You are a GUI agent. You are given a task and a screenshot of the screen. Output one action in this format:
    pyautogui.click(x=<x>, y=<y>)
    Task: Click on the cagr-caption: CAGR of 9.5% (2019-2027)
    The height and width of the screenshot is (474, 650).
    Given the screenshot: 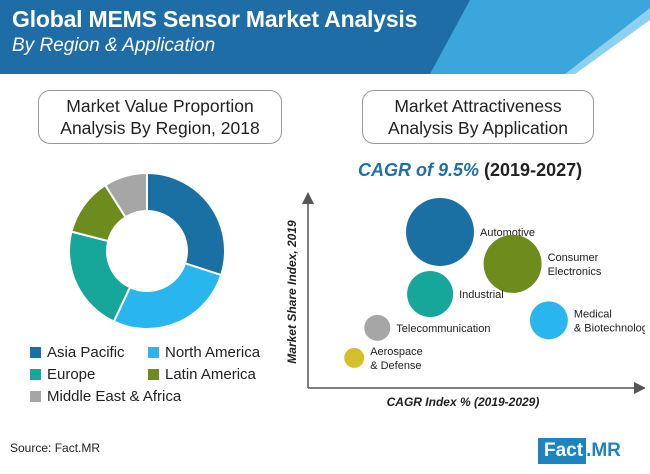 What is the action you would take?
    pyautogui.click(x=483, y=170)
    